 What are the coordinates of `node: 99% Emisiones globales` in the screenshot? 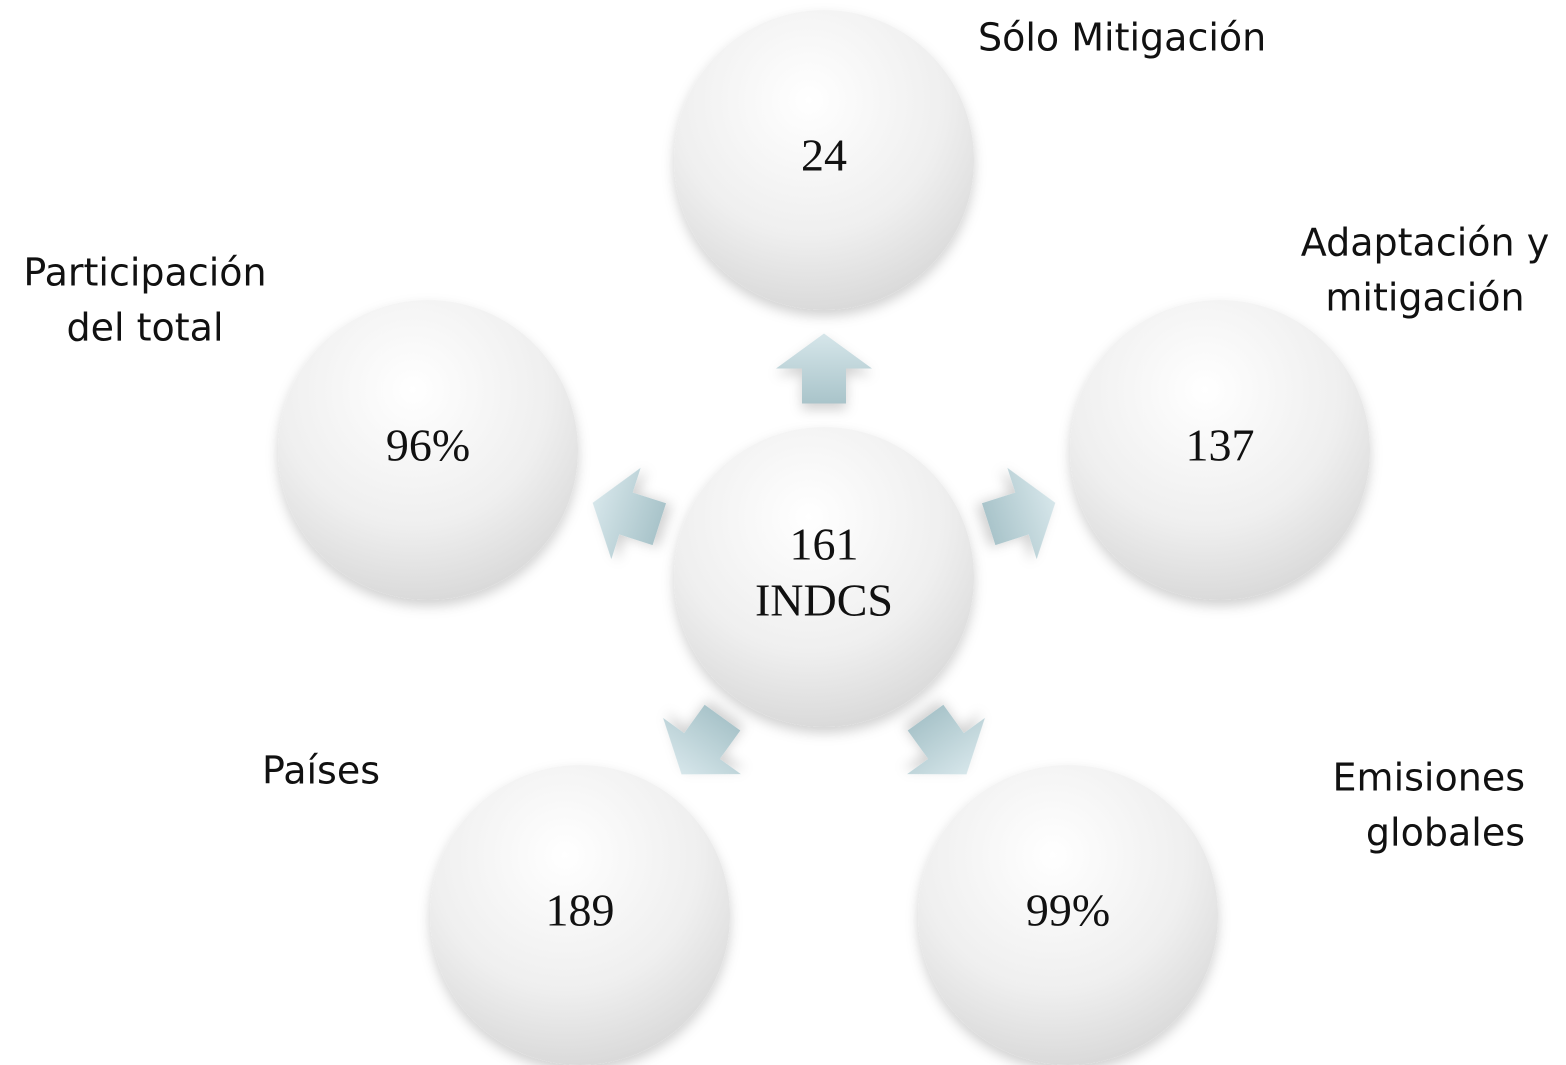 It's located at (1221, 910).